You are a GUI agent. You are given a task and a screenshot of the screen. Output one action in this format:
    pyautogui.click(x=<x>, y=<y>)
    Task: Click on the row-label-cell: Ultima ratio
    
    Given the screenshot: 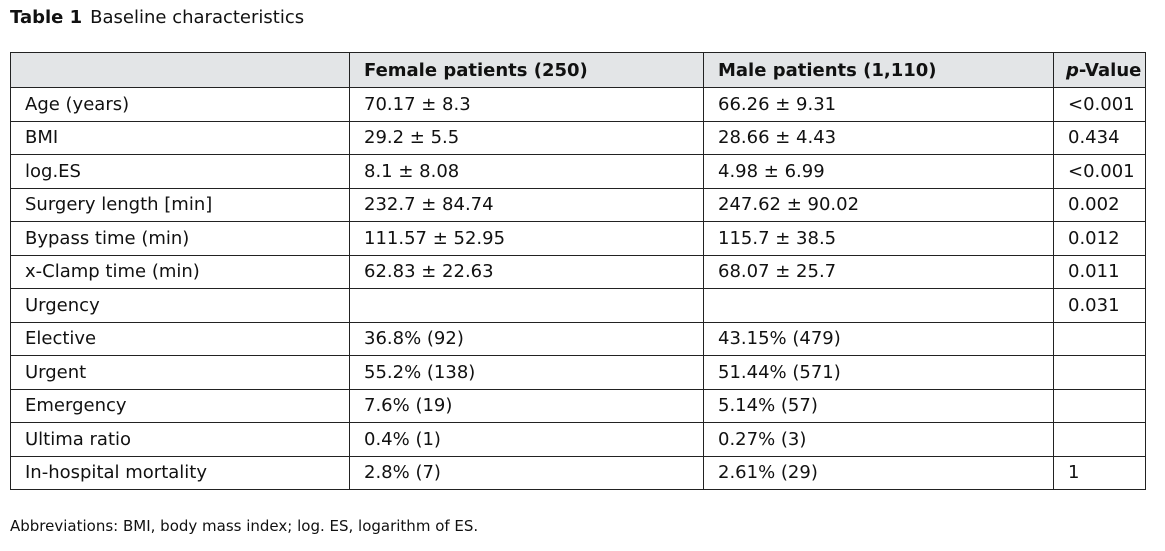 What is the action you would take?
    pyautogui.click(x=180, y=439)
    